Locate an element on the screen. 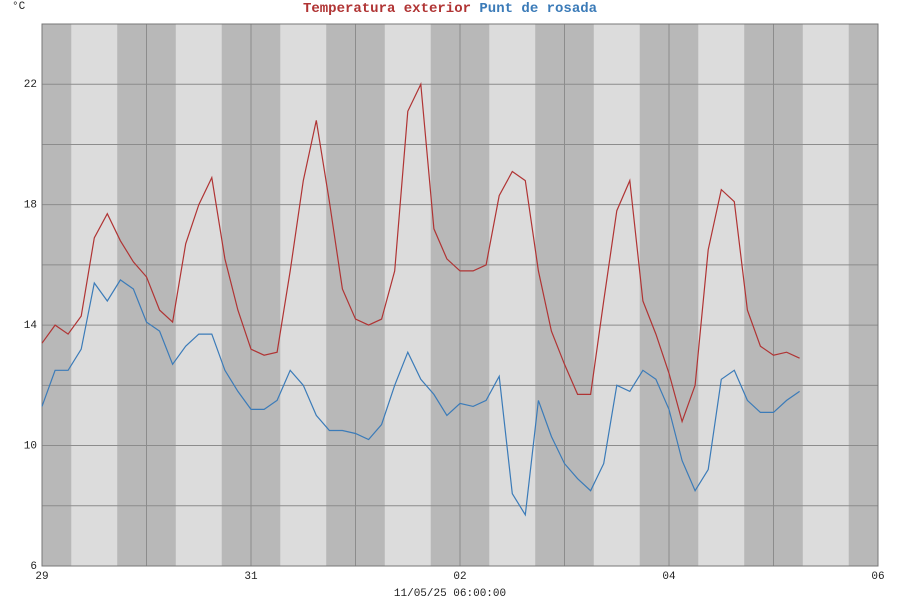 This screenshot has width=900, height=600. x-axis-label: 11/05/25 06:00:00 is located at coordinates (450, 594).